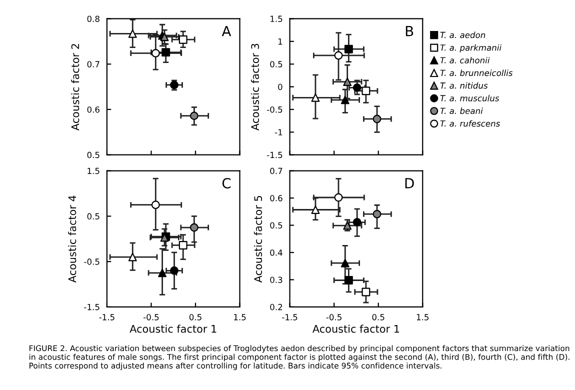  What do you see at coordinates (476, 73) in the screenshot?
I see `legend-label: T. a. brunneicollis` at bounding box center [476, 73].